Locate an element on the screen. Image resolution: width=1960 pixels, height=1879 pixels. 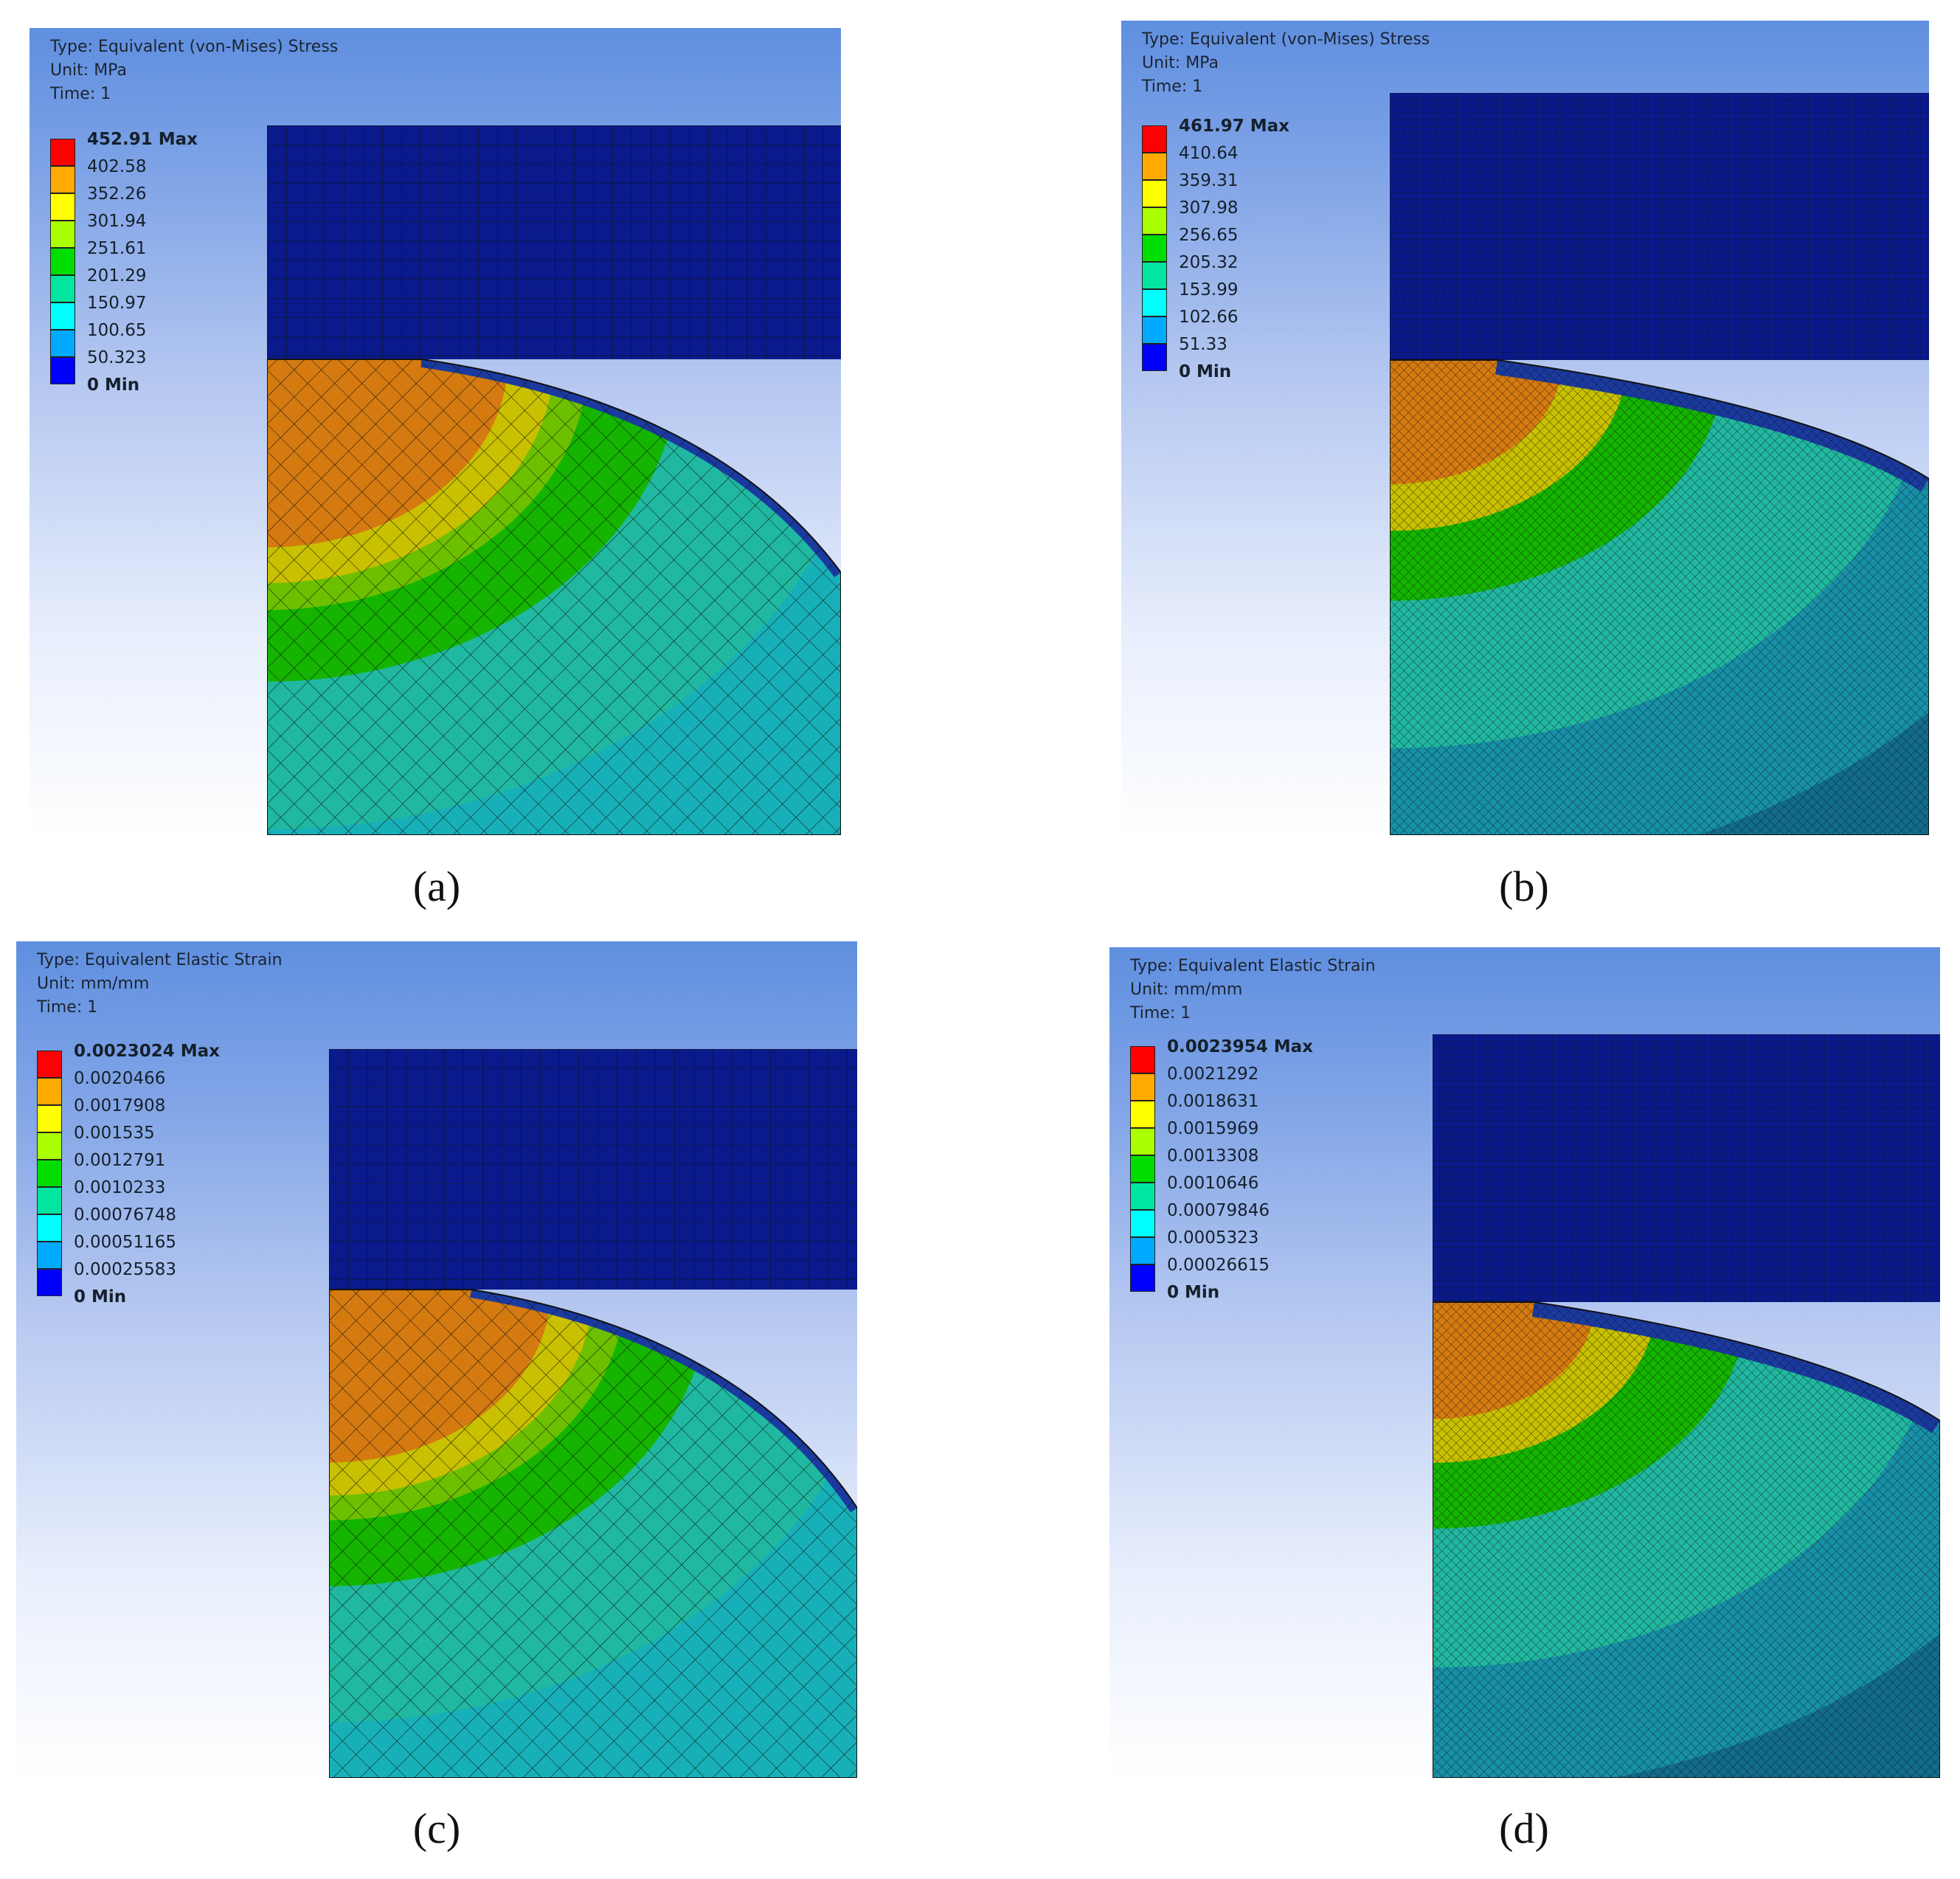
result-unit: Unit: mm/mm is located at coordinates (1187, 990).